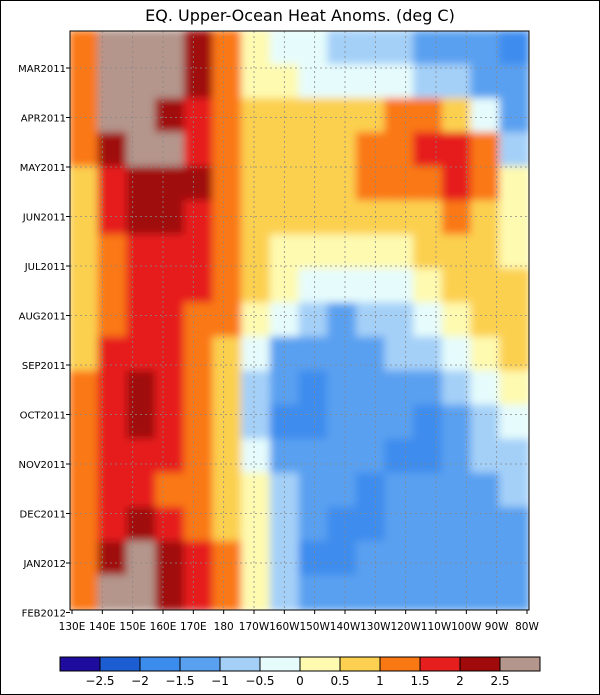 The height and width of the screenshot is (695, 600). Describe the element at coordinates (72, 627) in the screenshot. I see `x-tick-label: 130E` at that location.